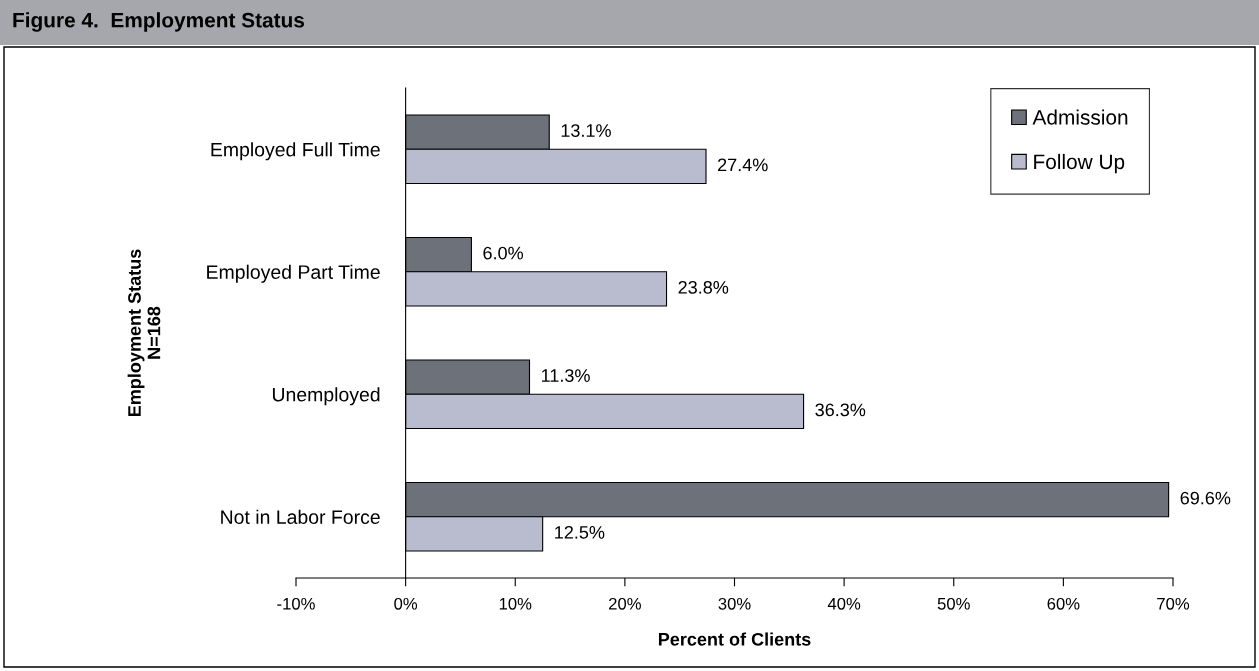 The height and width of the screenshot is (671, 1259). Describe the element at coordinates (1080, 117) in the screenshot. I see `legend-label: Admission` at that location.